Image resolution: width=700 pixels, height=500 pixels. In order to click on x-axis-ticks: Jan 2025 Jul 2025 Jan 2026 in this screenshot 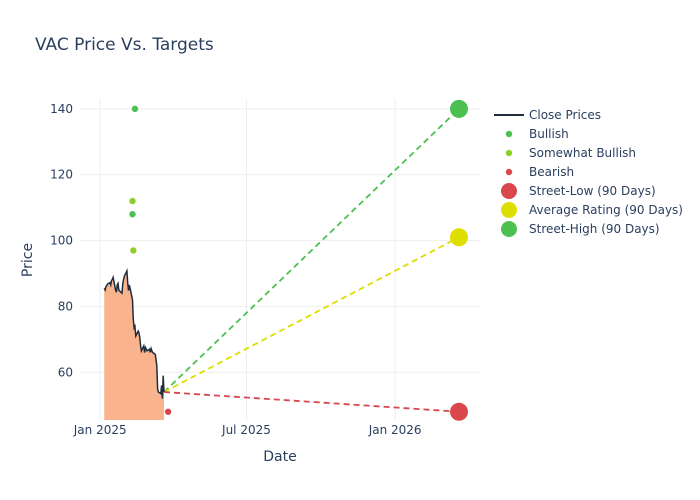, I will do `click(247, 430)`.